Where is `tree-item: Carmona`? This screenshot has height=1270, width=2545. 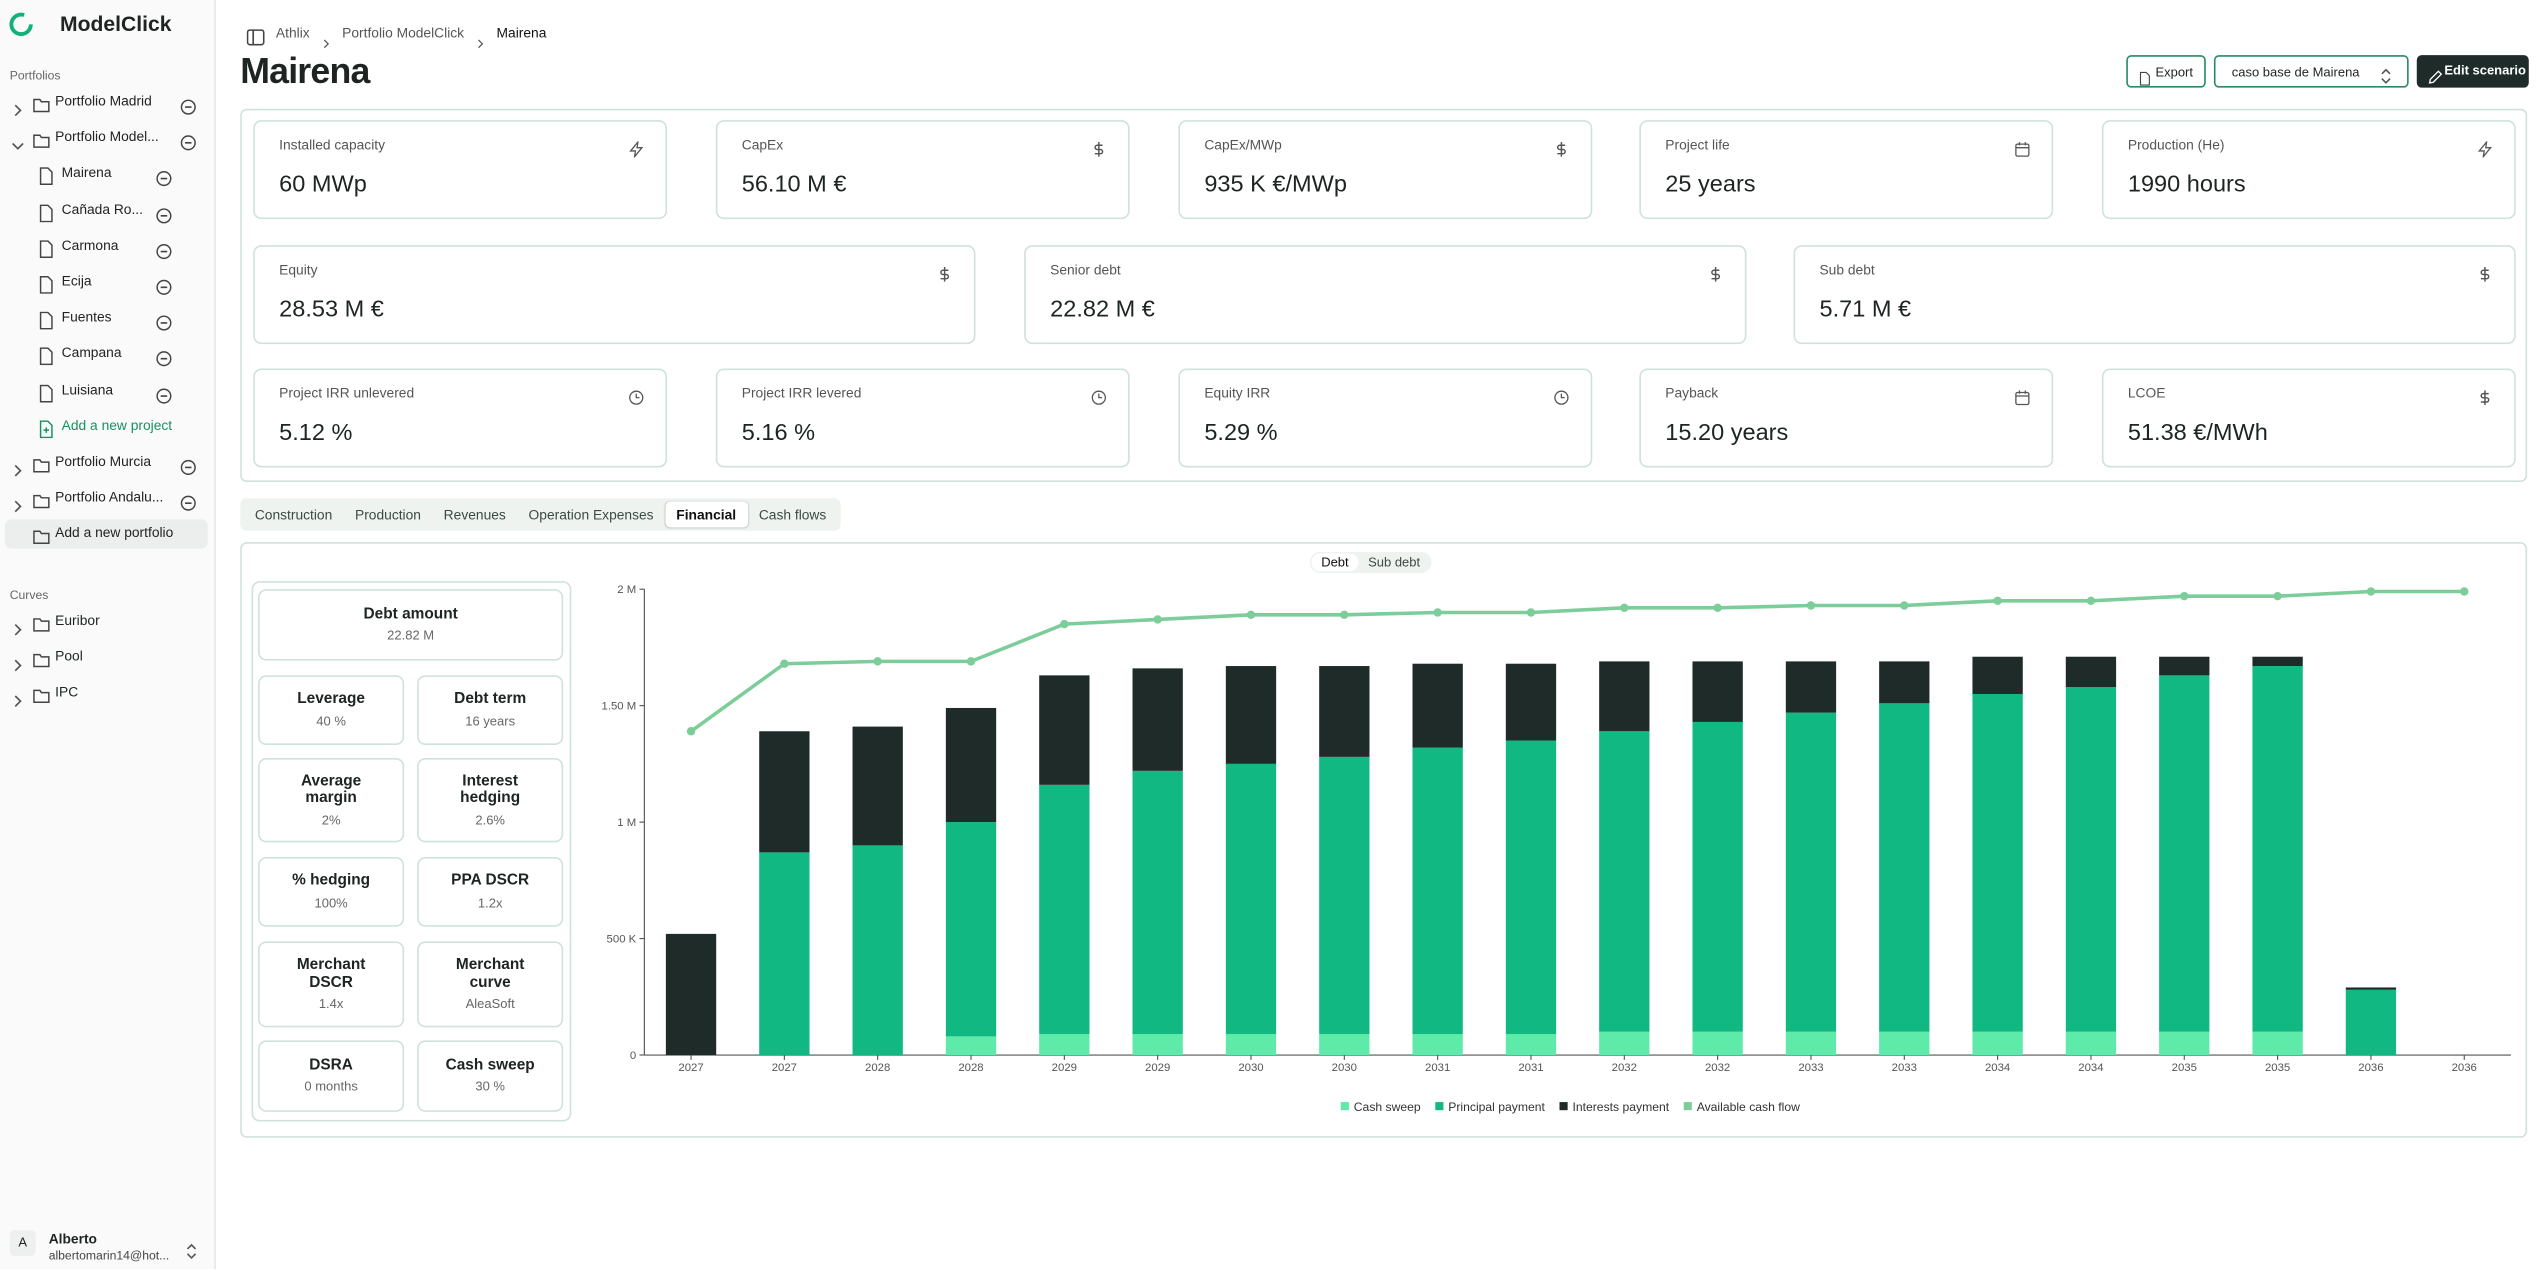 tree-item: Carmona is located at coordinates (106, 246).